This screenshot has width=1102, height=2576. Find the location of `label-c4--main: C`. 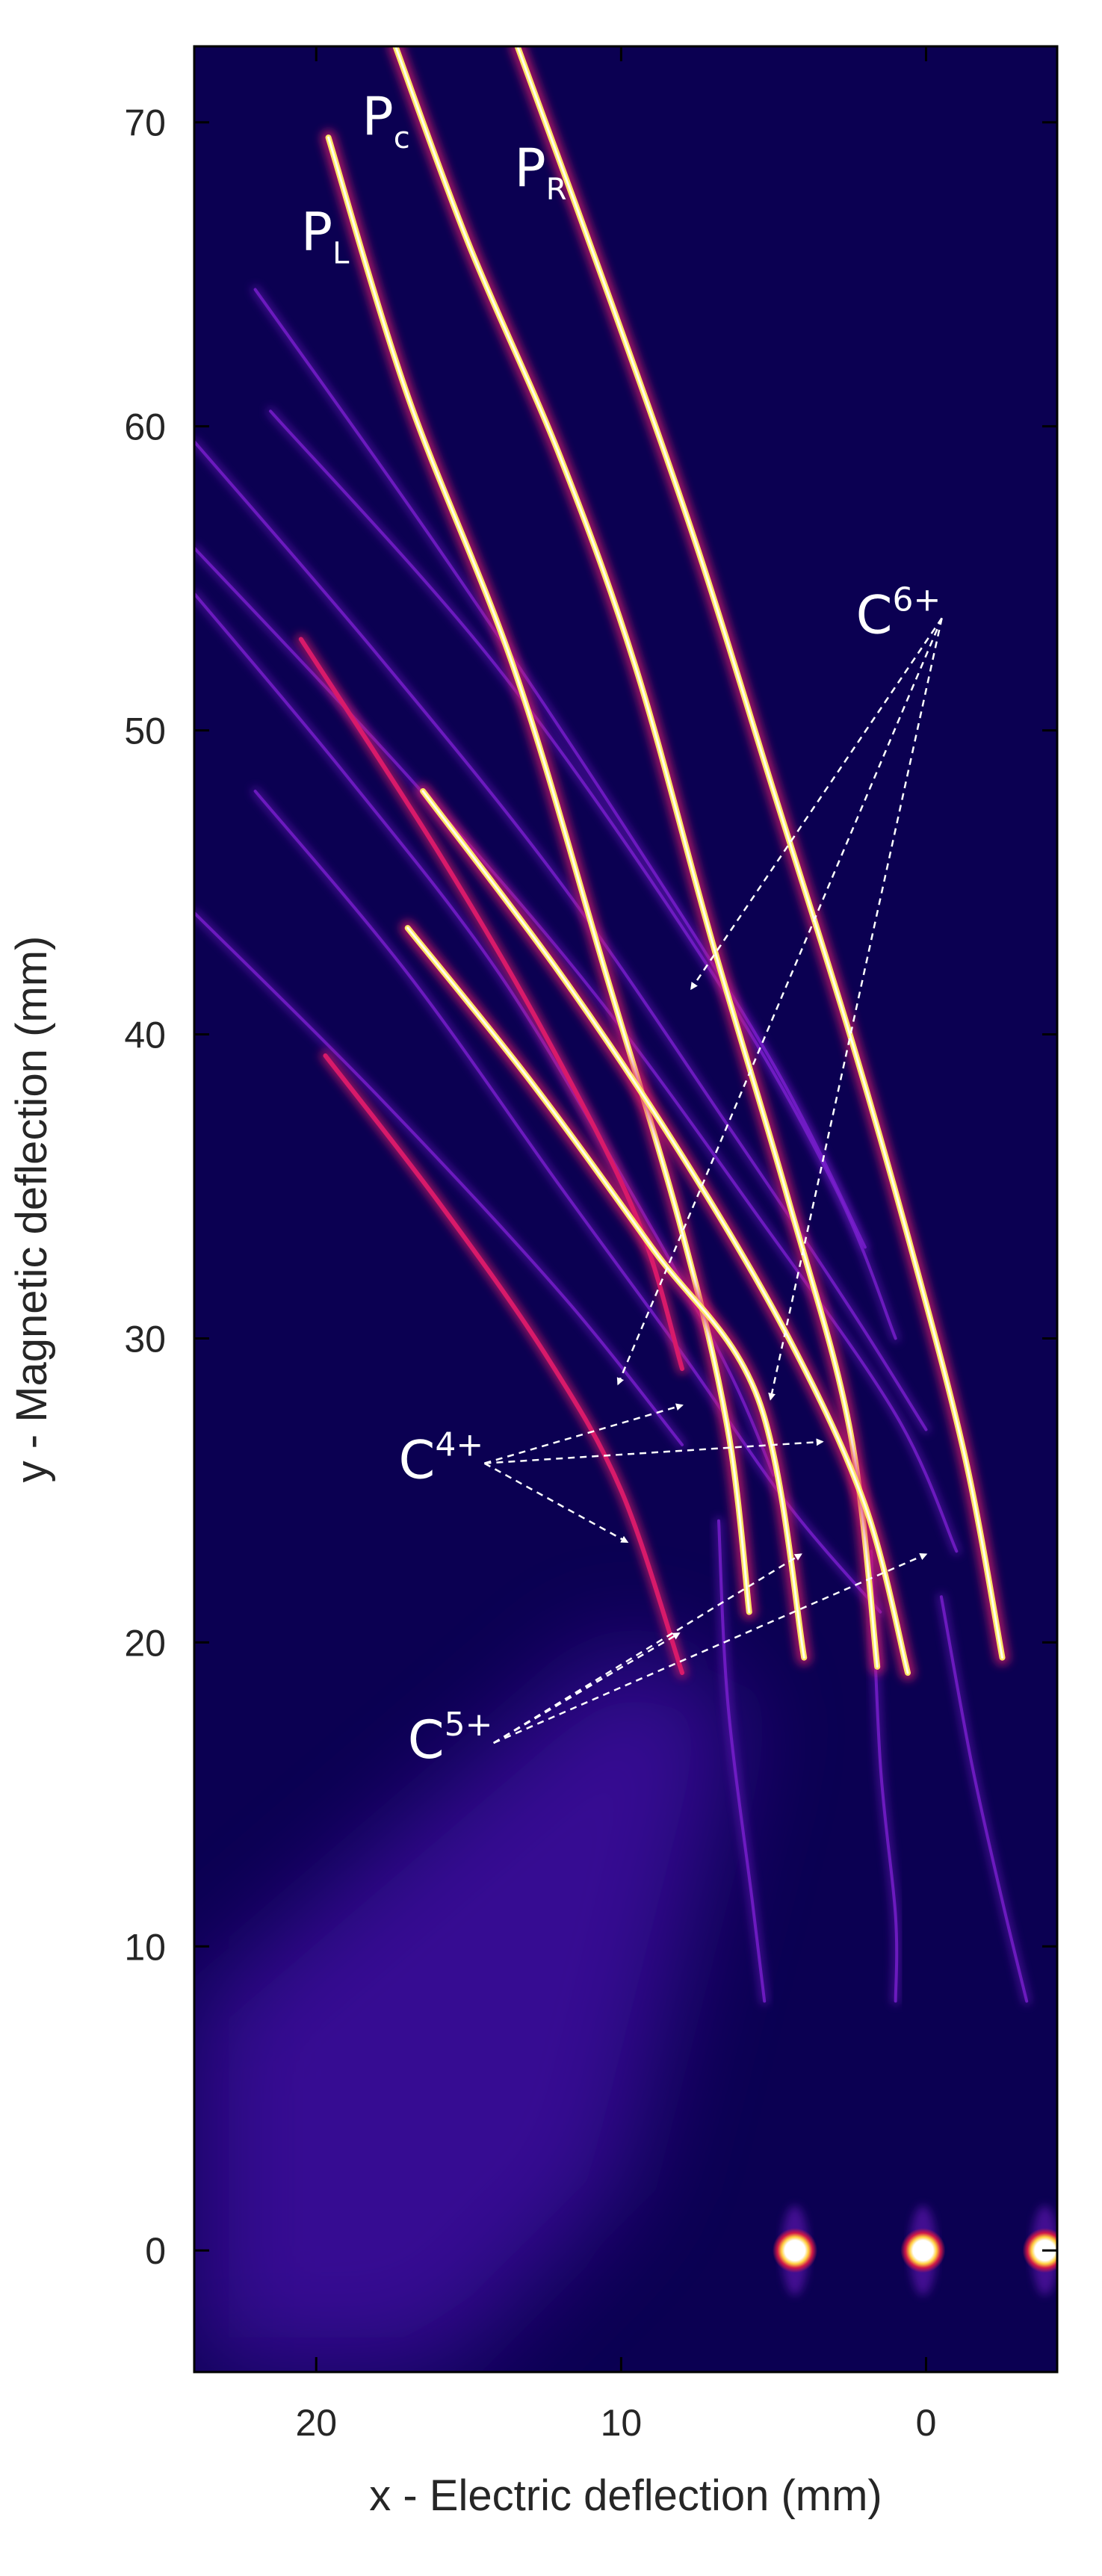

label-c4--main: C is located at coordinates (416, 1460).